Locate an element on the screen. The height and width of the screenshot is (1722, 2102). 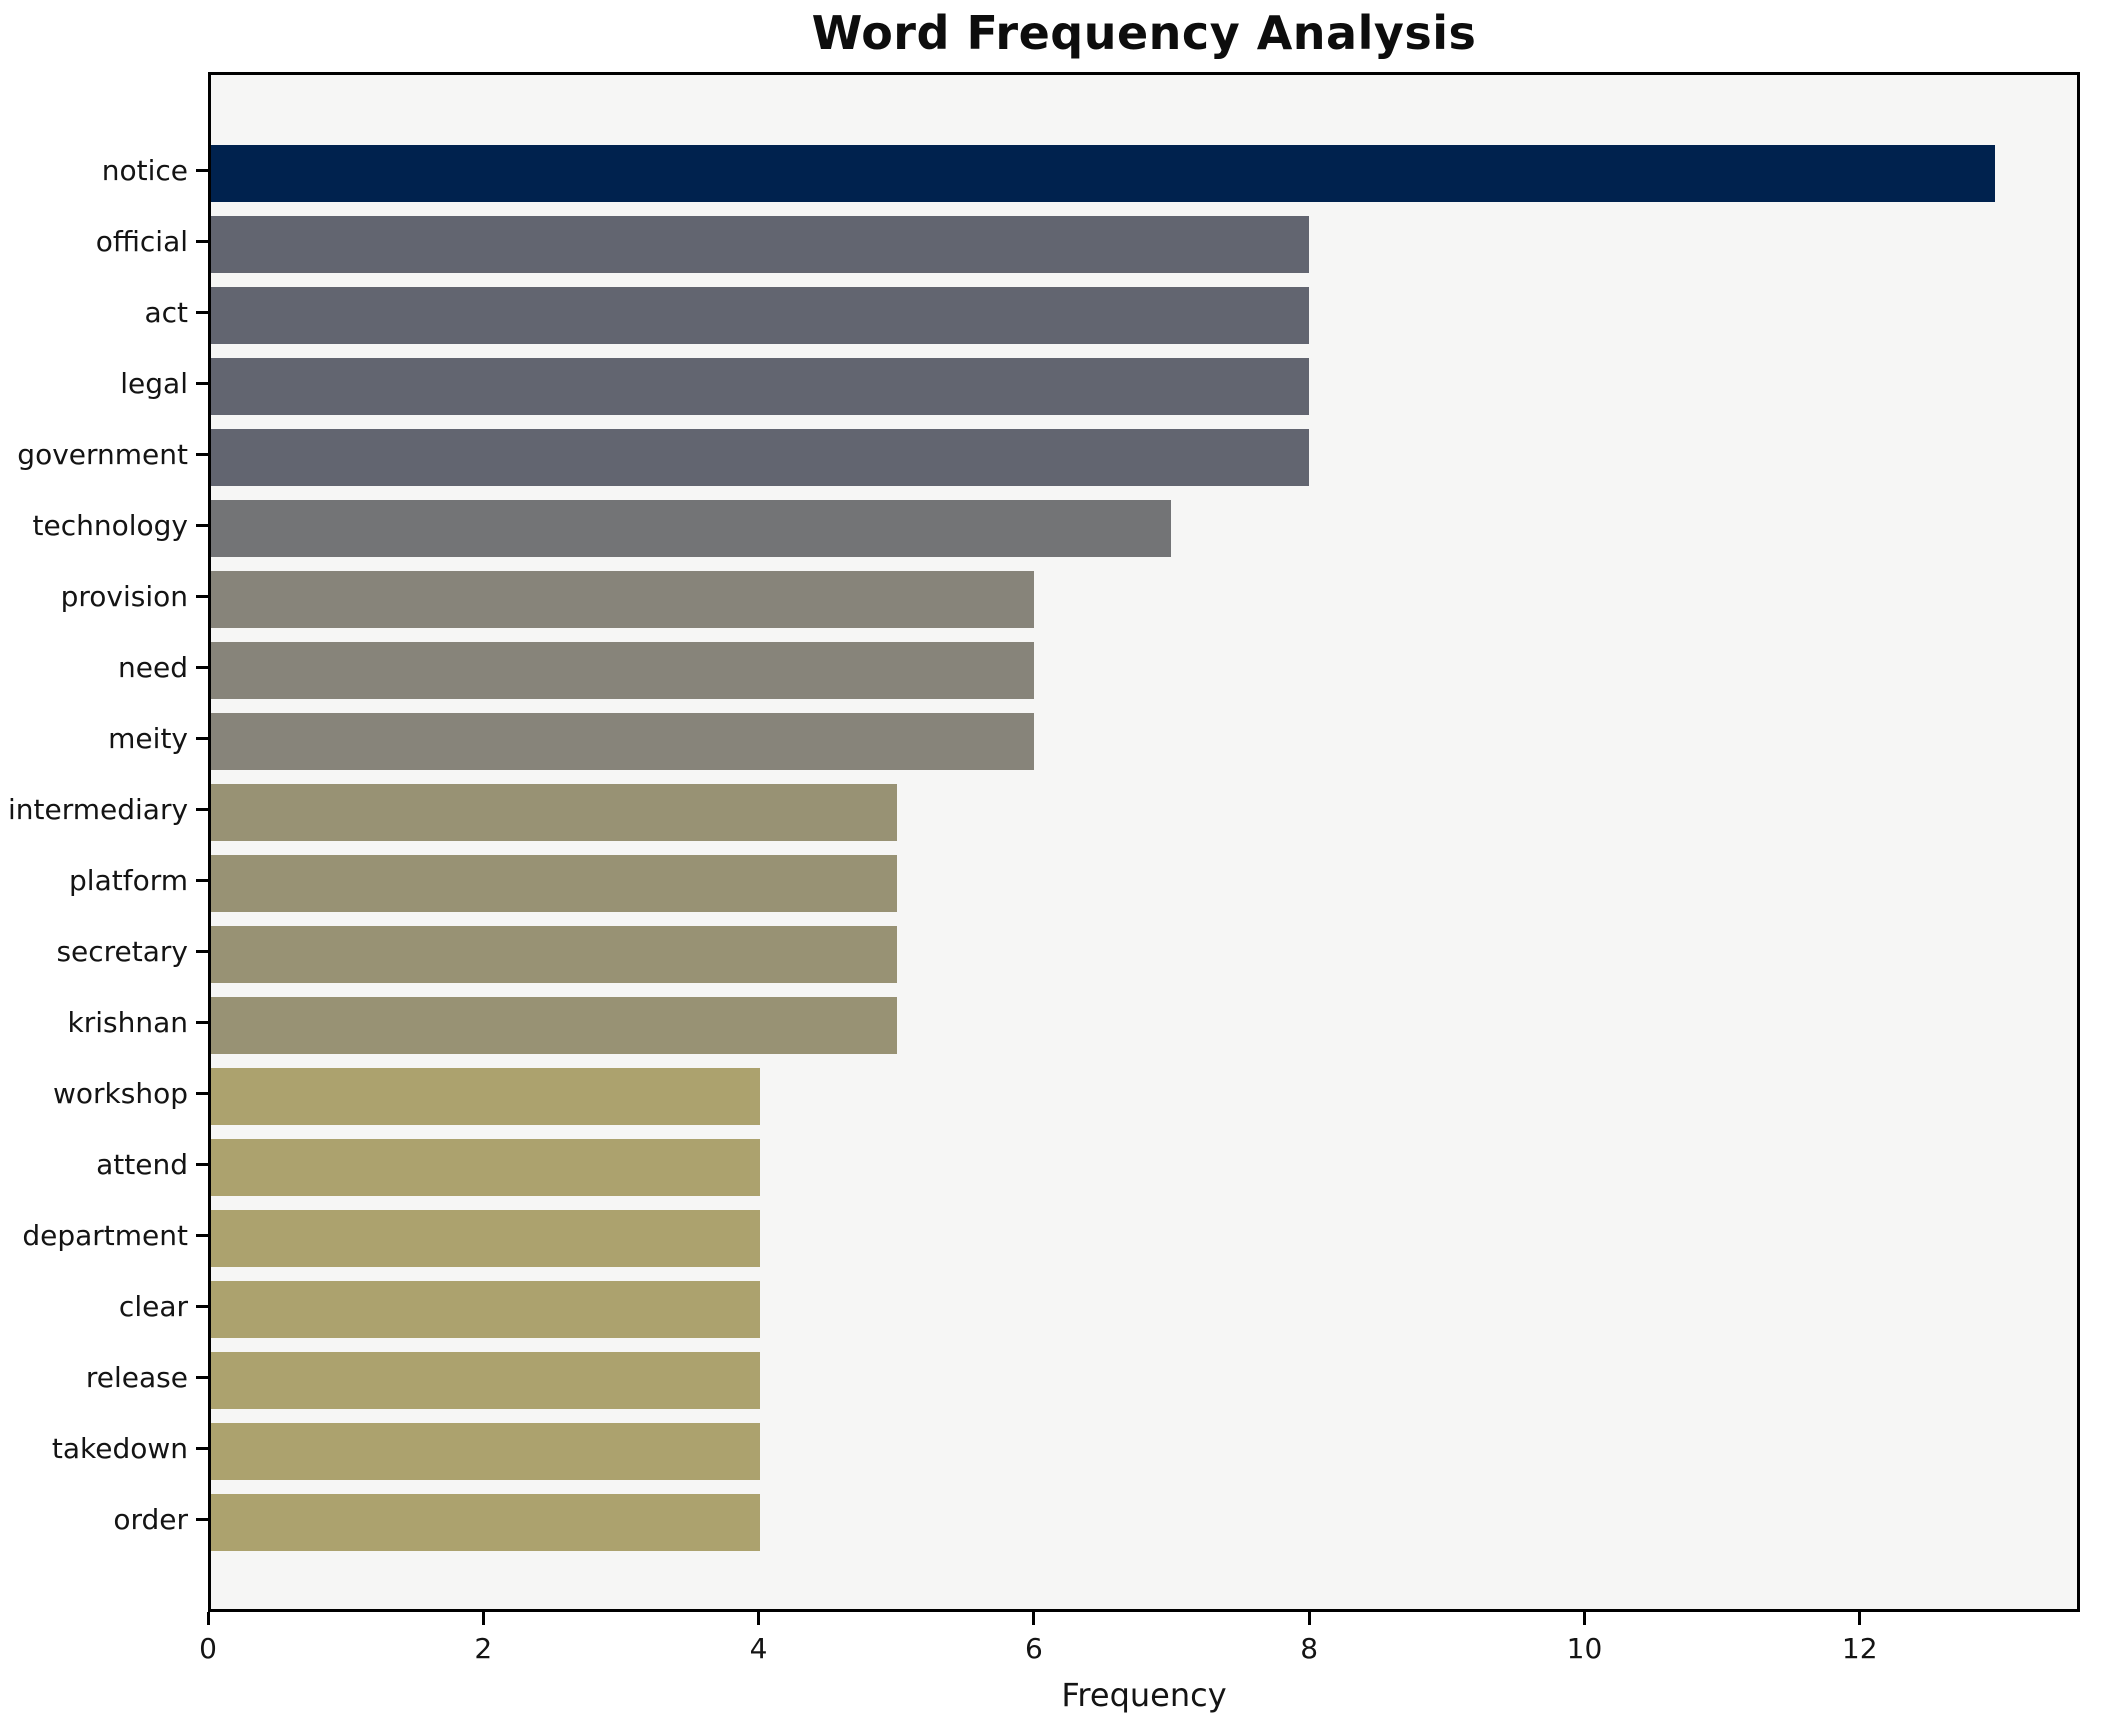
bar-workshop is located at coordinates (485, 1096).